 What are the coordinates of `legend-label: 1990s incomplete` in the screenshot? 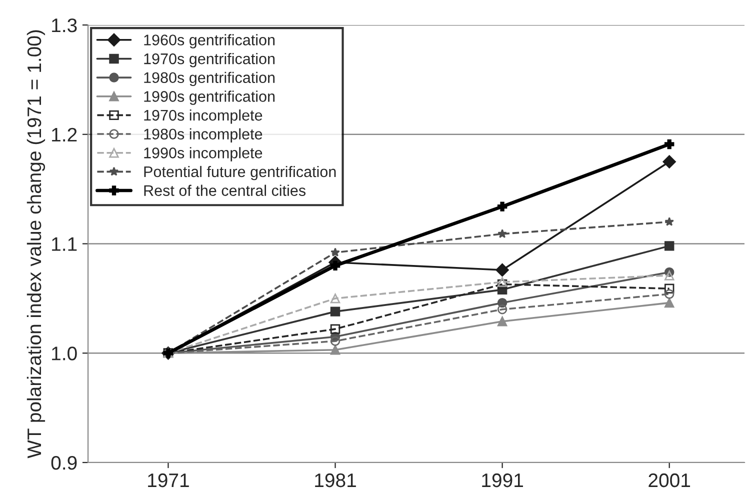 It's located at (203, 154).